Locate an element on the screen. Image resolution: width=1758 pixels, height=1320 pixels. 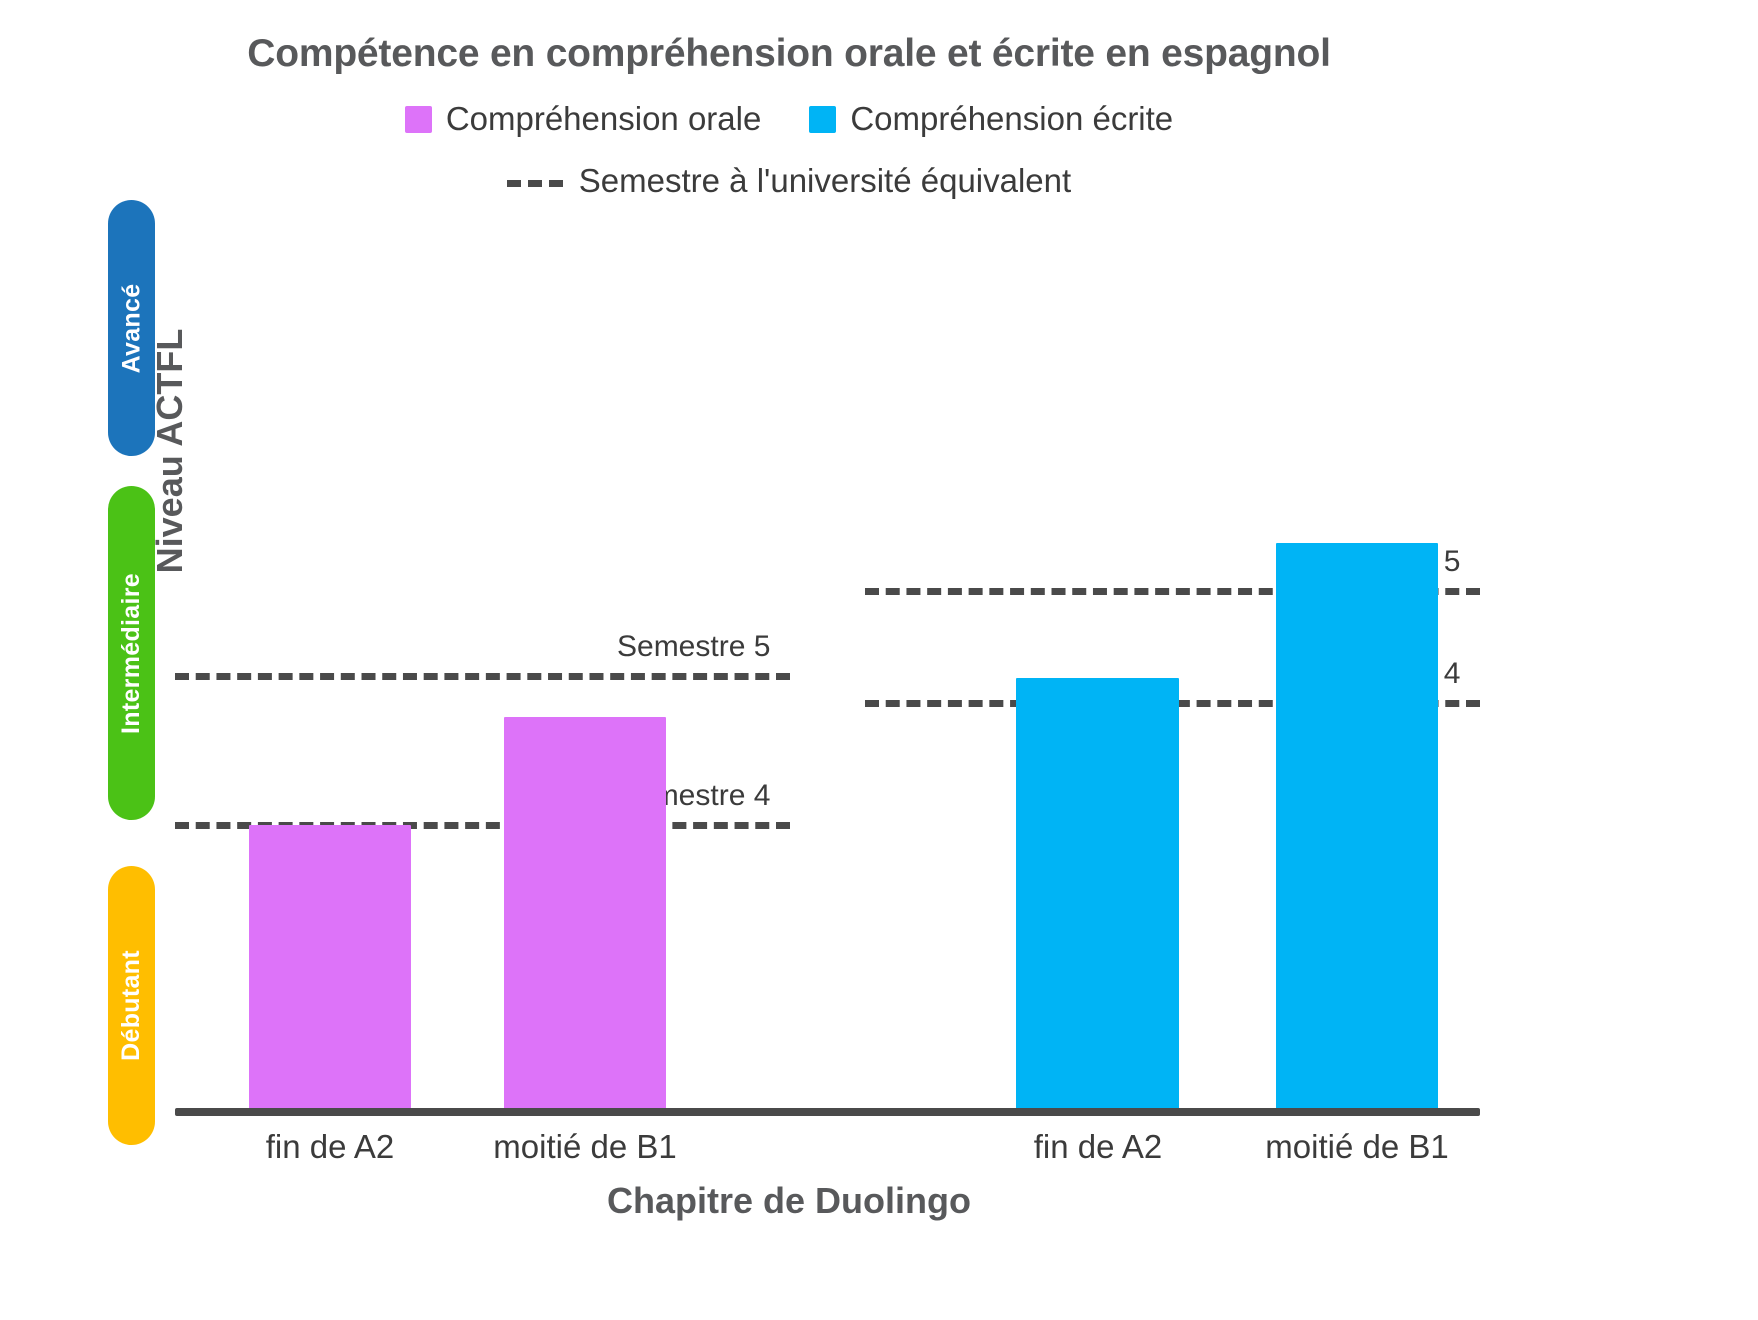
level-badge-beginner: Débutant is located at coordinates (131, 1005).